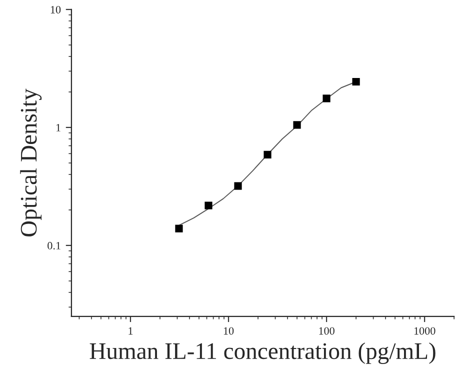  Describe the element at coordinates (326, 331) in the screenshot. I see `x-tick-label: 100` at that location.